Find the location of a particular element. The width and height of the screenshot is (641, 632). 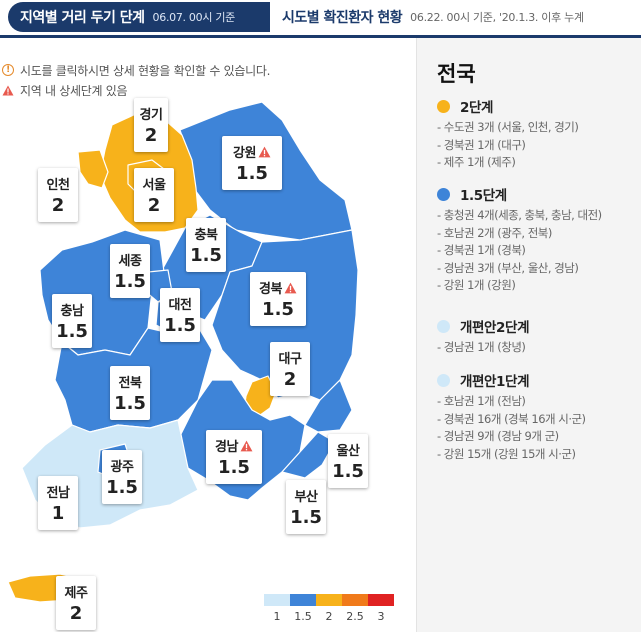

tab-confirmed-title: 시도별 확진환자 현황 is located at coordinates (342, 18).